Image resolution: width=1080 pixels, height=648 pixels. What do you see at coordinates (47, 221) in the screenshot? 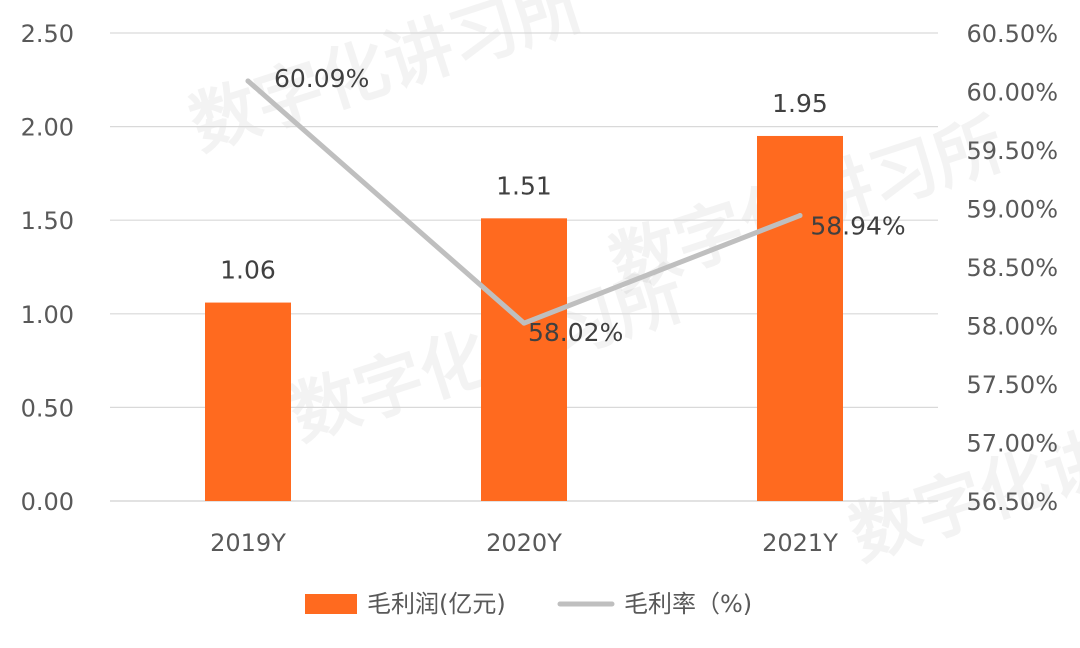
I see `y-left-tick-label: 1.50` at bounding box center [47, 221].